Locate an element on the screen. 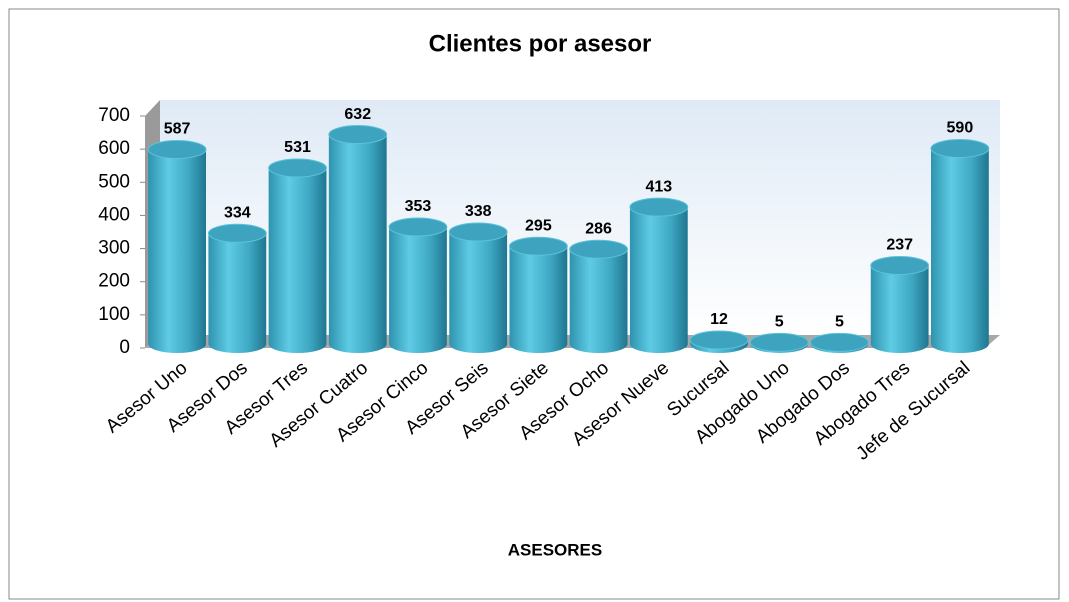 This screenshot has height=602, width=1069. data-label: 632 is located at coordinates (357, 114).